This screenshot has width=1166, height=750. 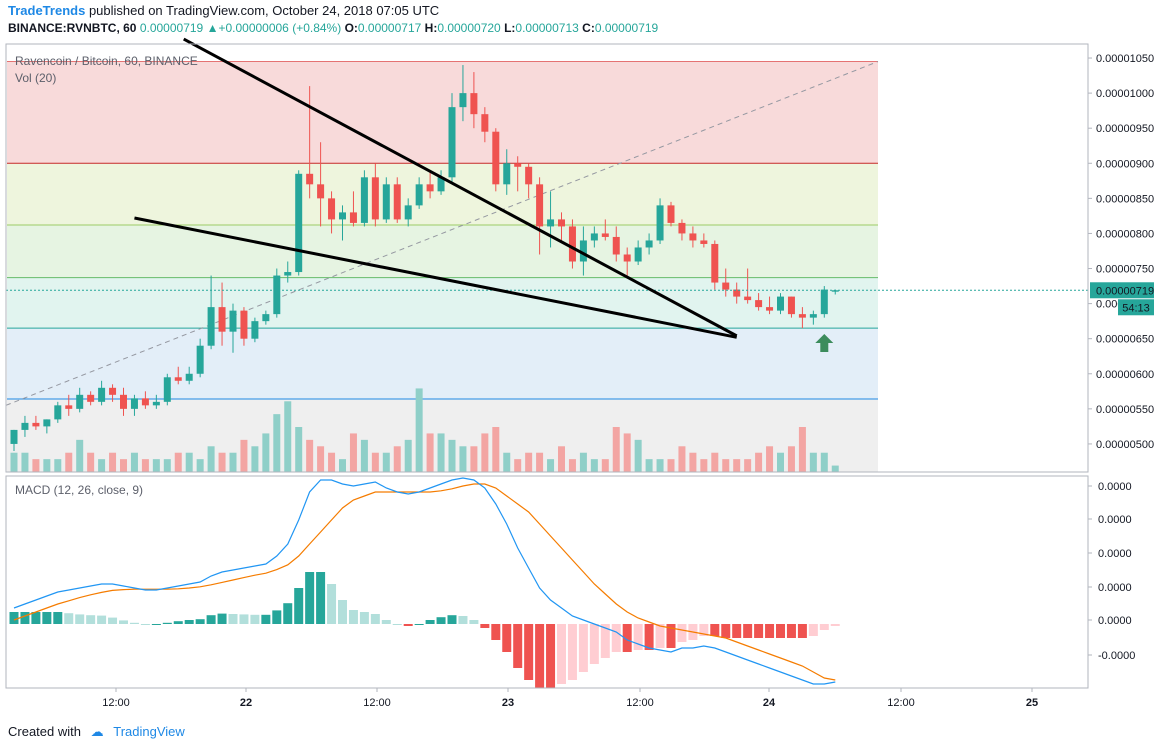 What do you see at coordinates (280, 28) in the screenshot?
I see `price-change: +0.00000006 (+0.84%)` at bounding box center [280, 28].